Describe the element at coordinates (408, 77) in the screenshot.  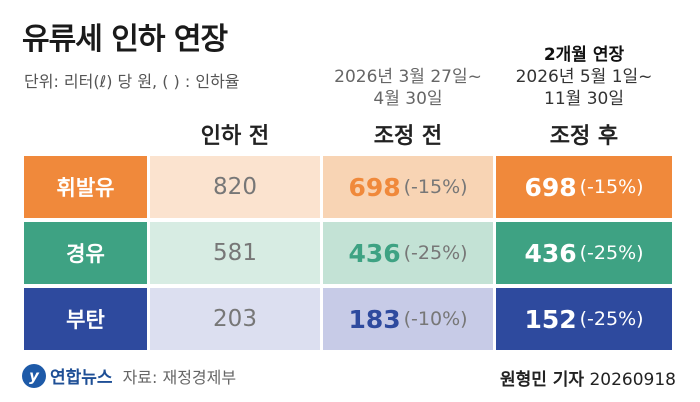
I see `adjust-period-line1: 2026년 3월 27일~` at that location.